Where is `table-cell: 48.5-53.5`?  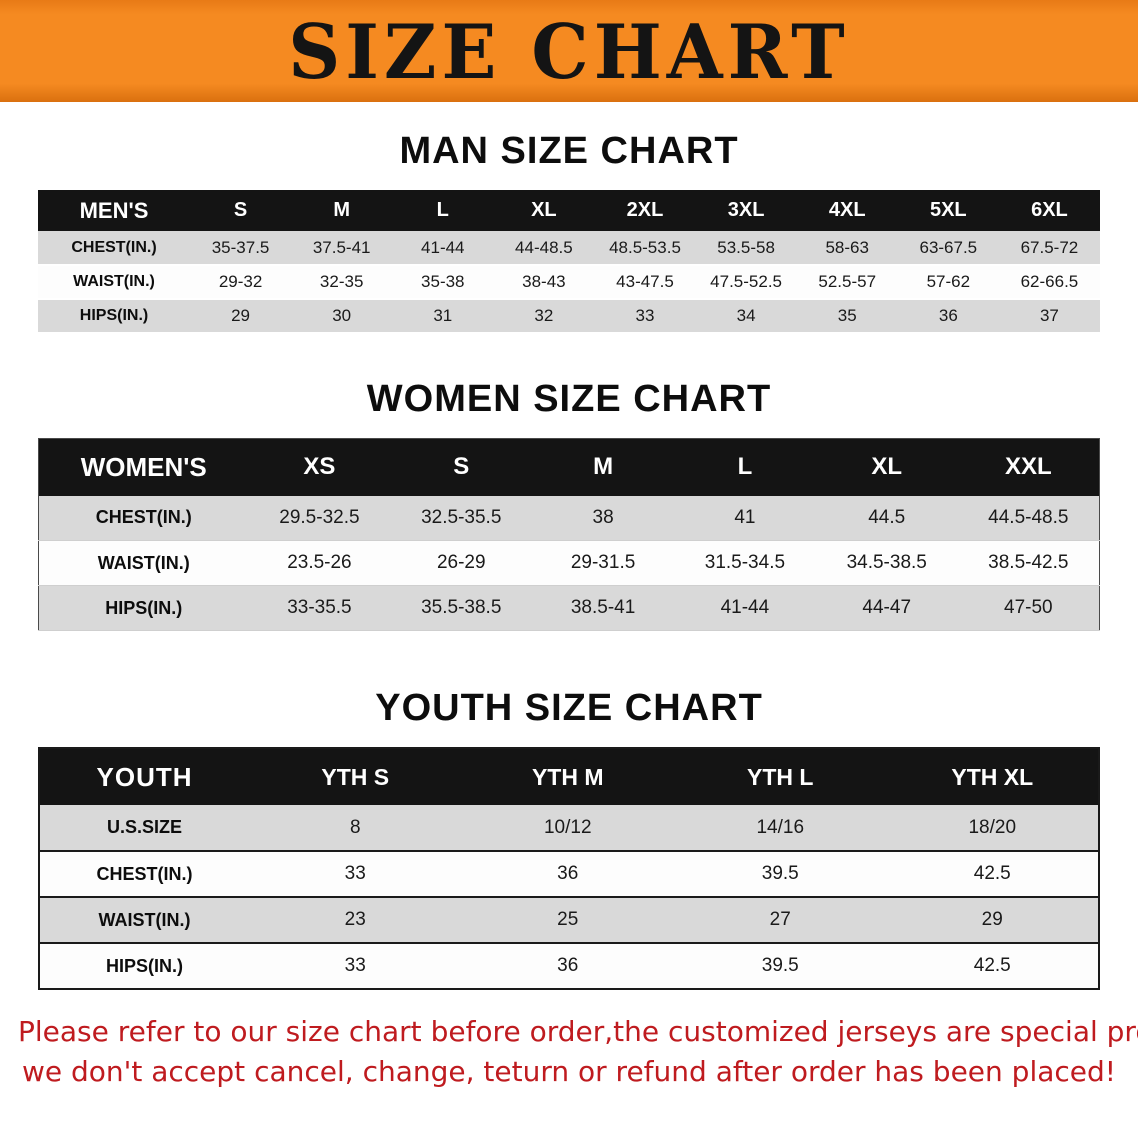
table-cell: 48.5-53.5 is located at coordinates (645, 248).